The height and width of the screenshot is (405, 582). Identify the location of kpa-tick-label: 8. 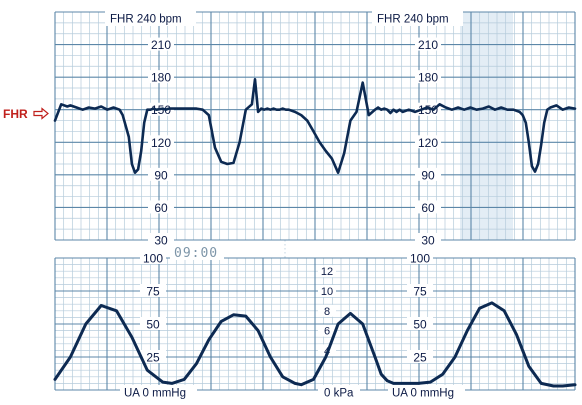
(327, 312).